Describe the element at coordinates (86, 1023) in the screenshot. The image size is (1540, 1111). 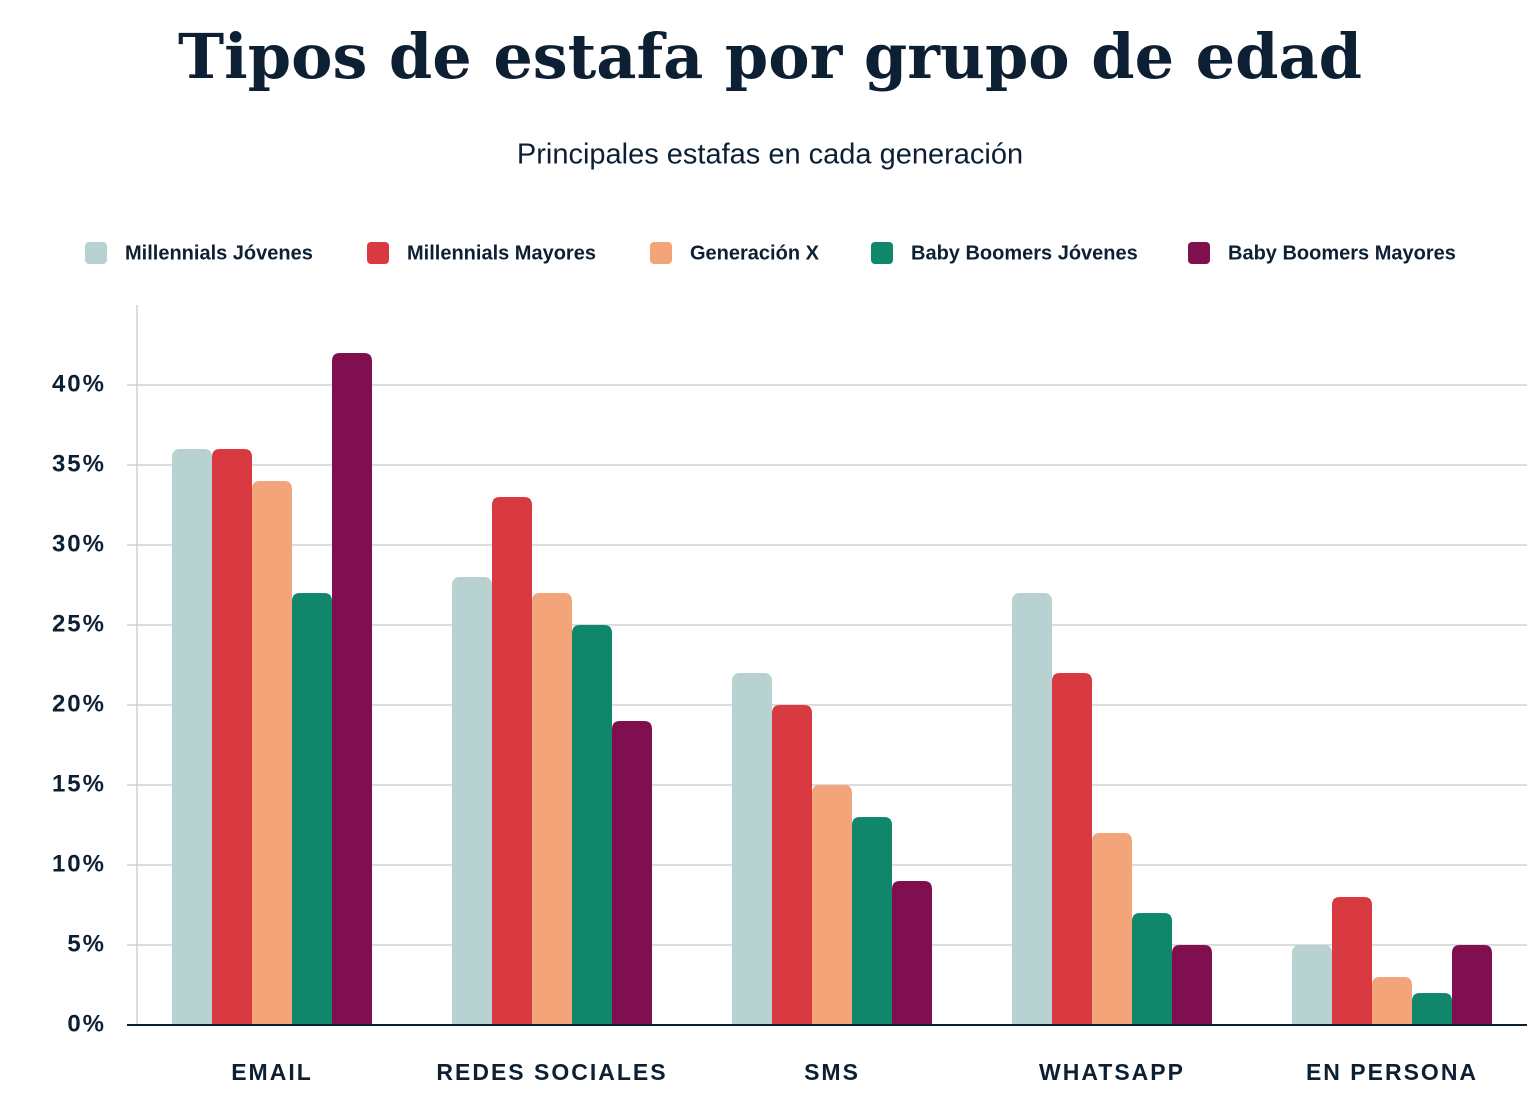
I see `y-tick-label: 0%` at that location.